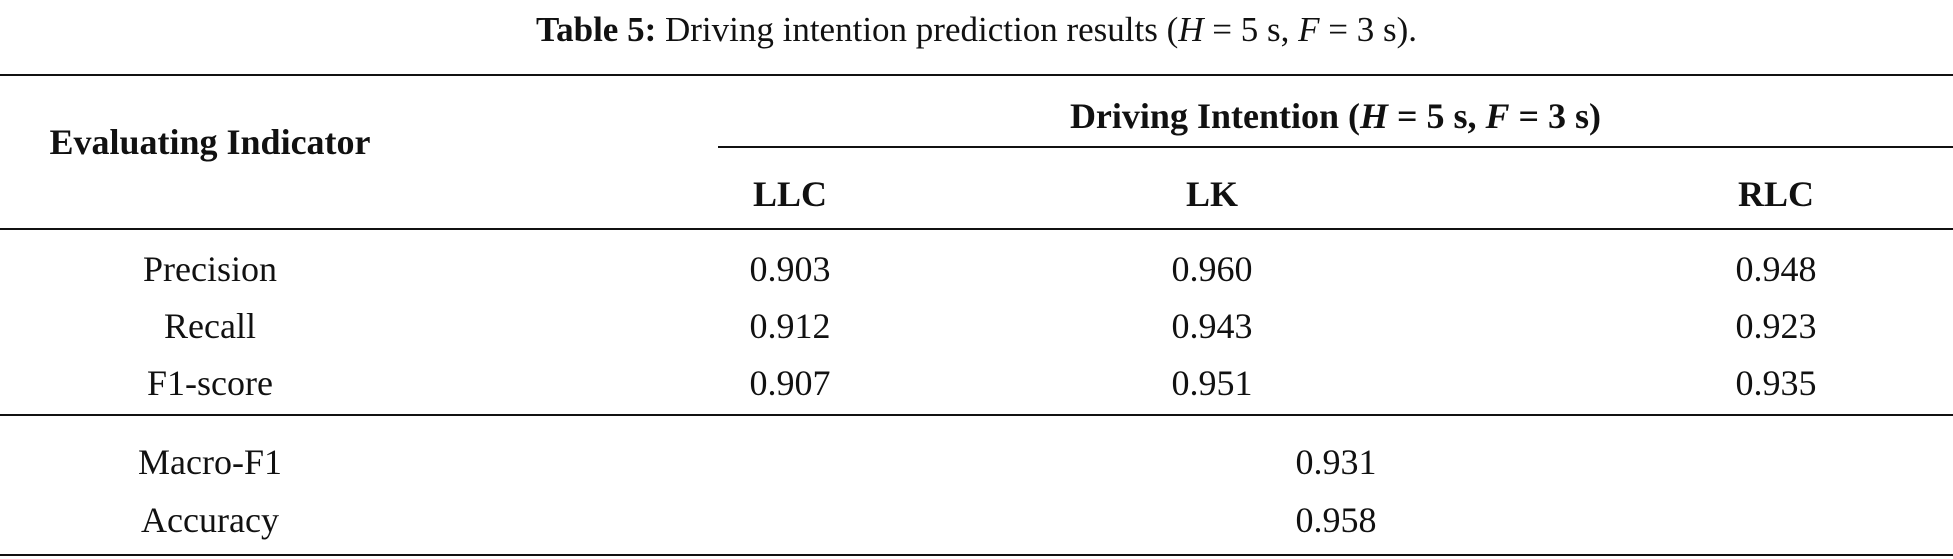 The height and width of the screenshot is (559, 1953). Describe the element at coordinates (1368, 29) in the screenshot. I see `caption-f-value: = 3 s).` at that location.